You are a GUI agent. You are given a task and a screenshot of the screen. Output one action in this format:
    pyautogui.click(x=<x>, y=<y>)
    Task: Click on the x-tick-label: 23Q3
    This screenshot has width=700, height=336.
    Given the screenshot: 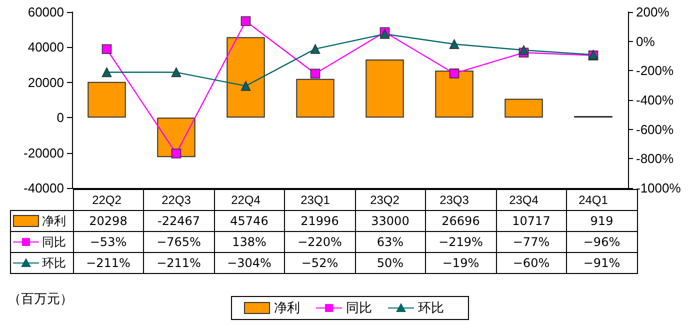 What is the action you would take?
    pyautogui.click(x=455, y=200)
    